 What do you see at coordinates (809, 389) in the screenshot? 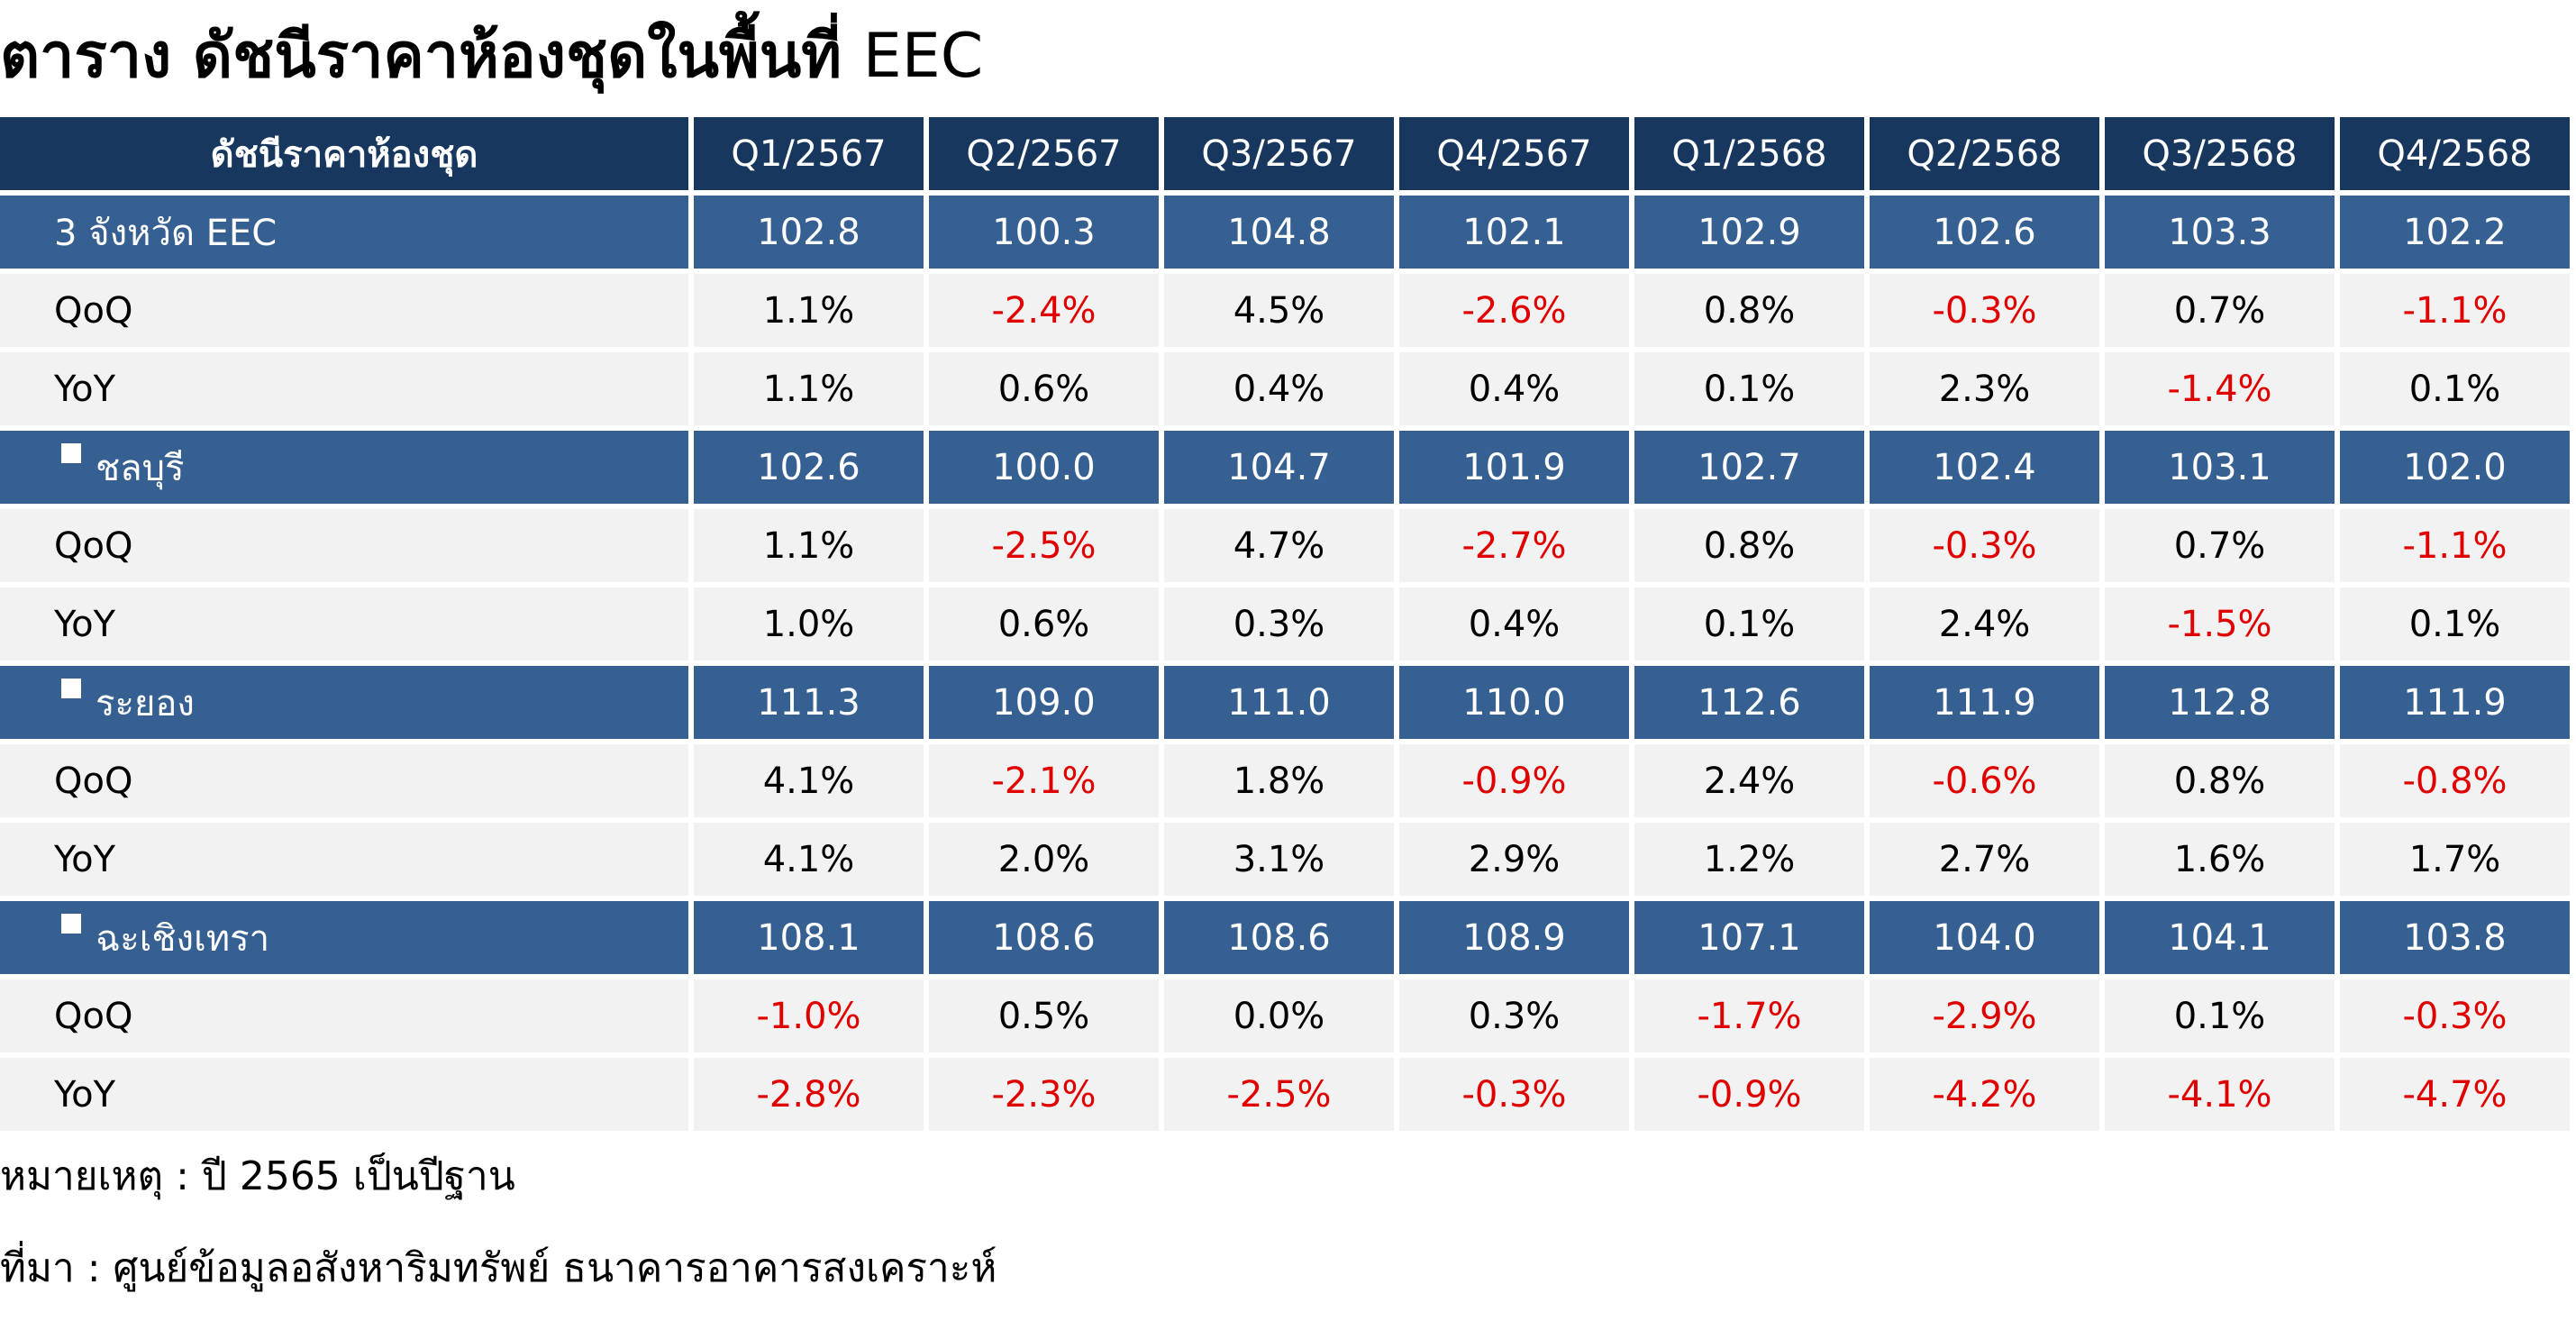
I see `yoy-value: 1.1%` at bounding box center [809, 389].